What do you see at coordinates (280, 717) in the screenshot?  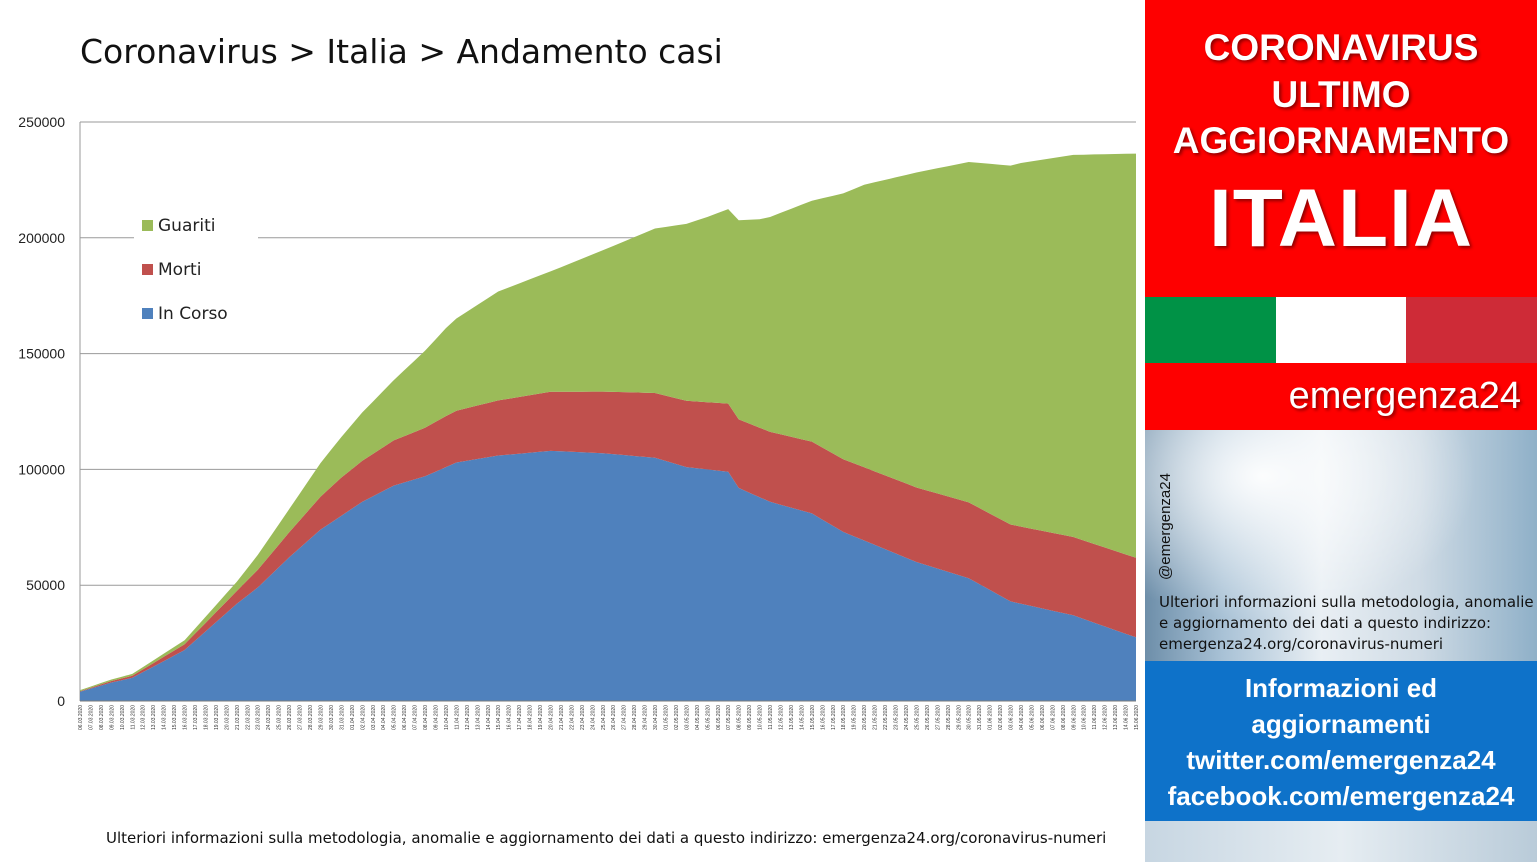 I see `x-tick-label: 25.03.2020` at bounding box center [280, 717].